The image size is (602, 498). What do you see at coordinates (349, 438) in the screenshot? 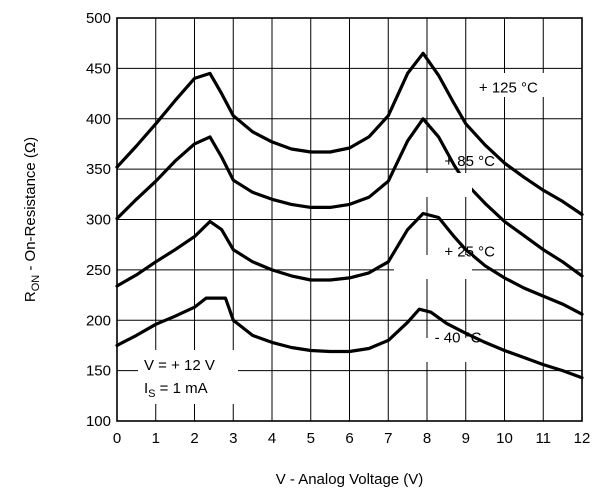
I see `x-tick-label: 6` at bounding box center [349, 438].